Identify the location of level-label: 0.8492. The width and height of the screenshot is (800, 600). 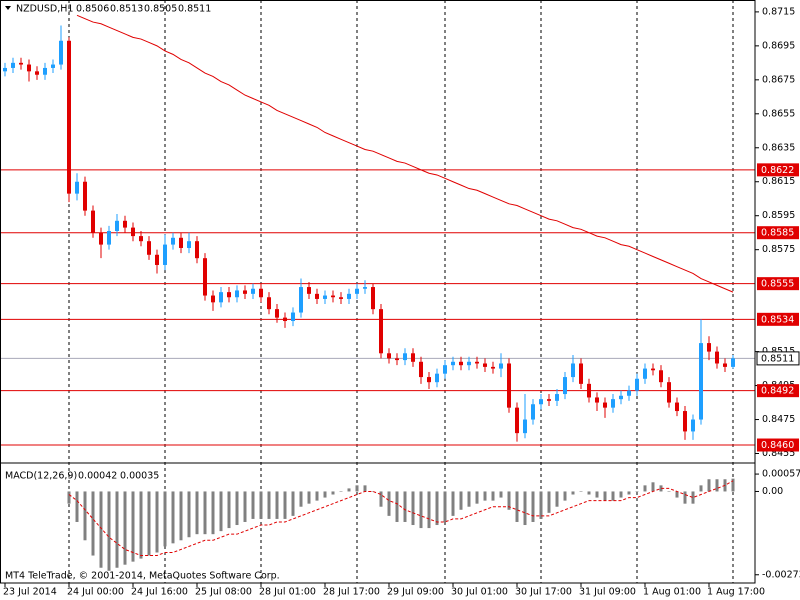
(777, 391).